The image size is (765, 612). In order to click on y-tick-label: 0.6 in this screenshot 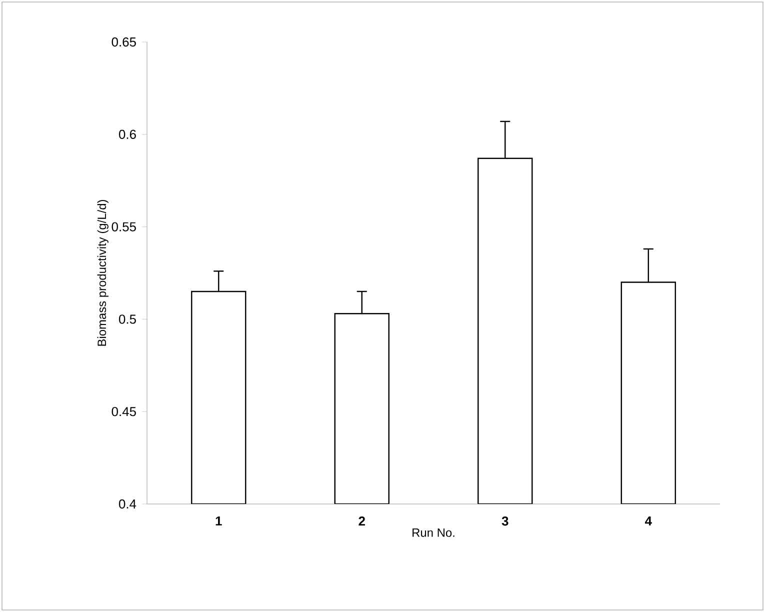, I will do `click(127, 134)`.